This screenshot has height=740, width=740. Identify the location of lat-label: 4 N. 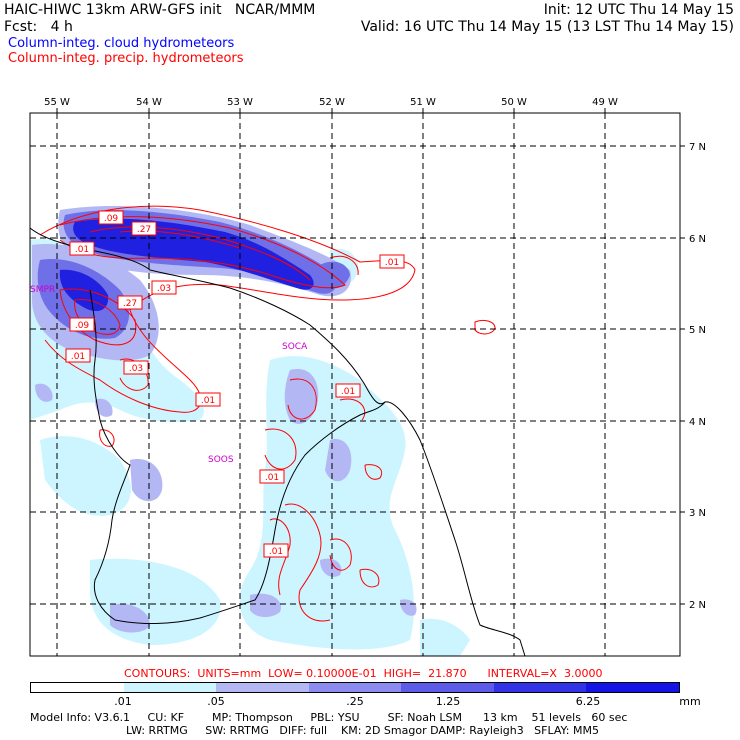
(697, 422).